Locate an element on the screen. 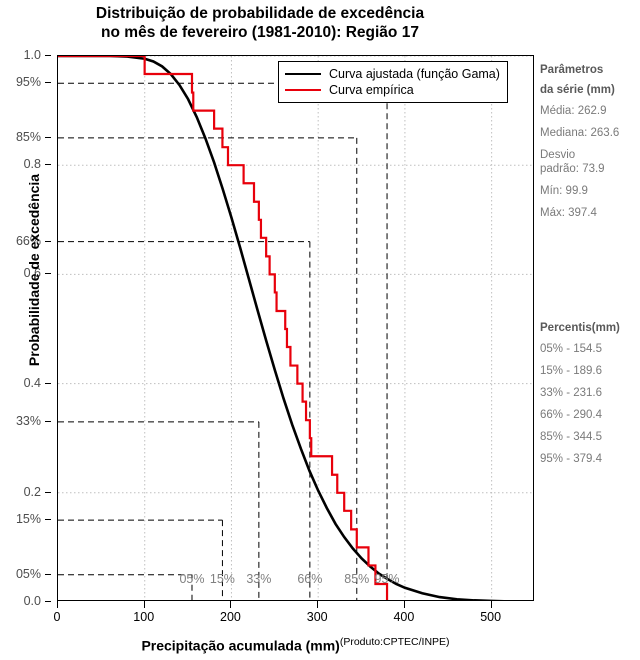 This screenshot has width=640, height=660. x-axis-tick-label: 0 is located at coordinates (57, 617).